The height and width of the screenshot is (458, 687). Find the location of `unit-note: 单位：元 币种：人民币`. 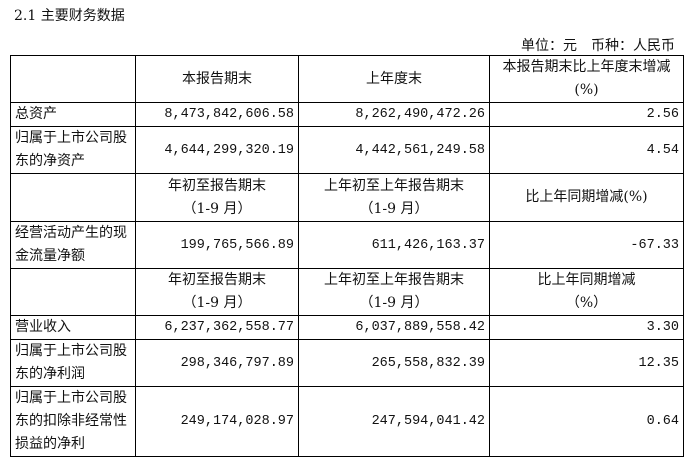

unit-note: 单位：元 币种：人民币 is located at coordinates (591, 45).